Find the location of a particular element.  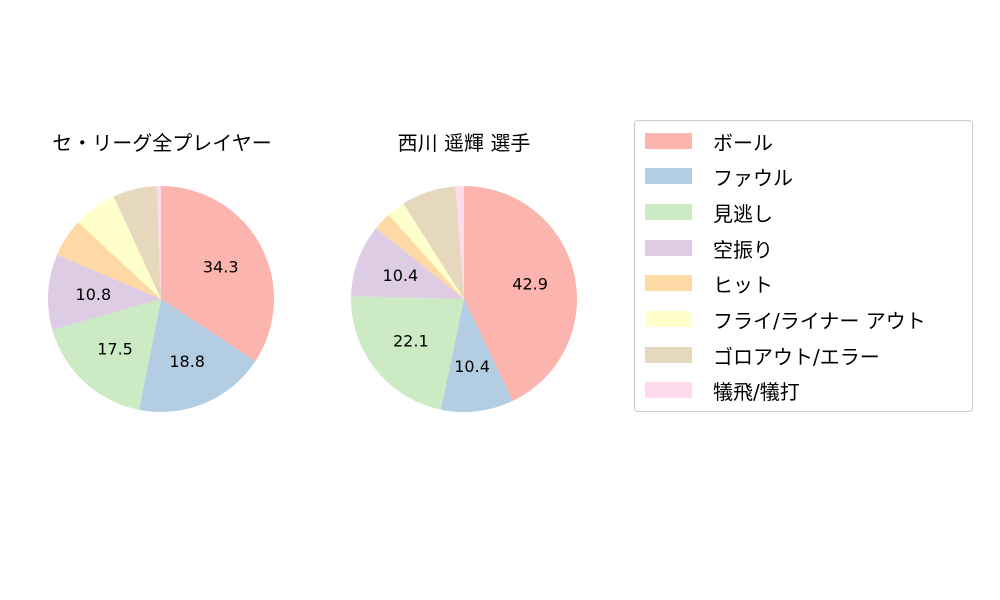

legend-swatch-swinging-strike is located at coordinates (668, 248).